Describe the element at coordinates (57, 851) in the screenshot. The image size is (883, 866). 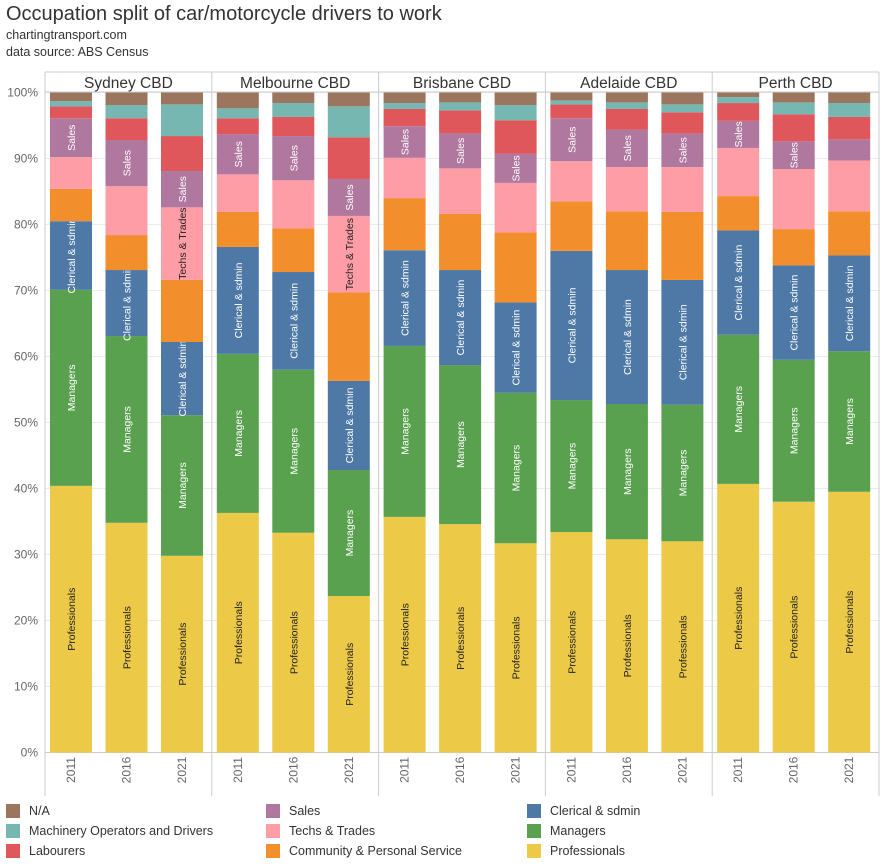
I see `legend-label: Labourers` at that location.